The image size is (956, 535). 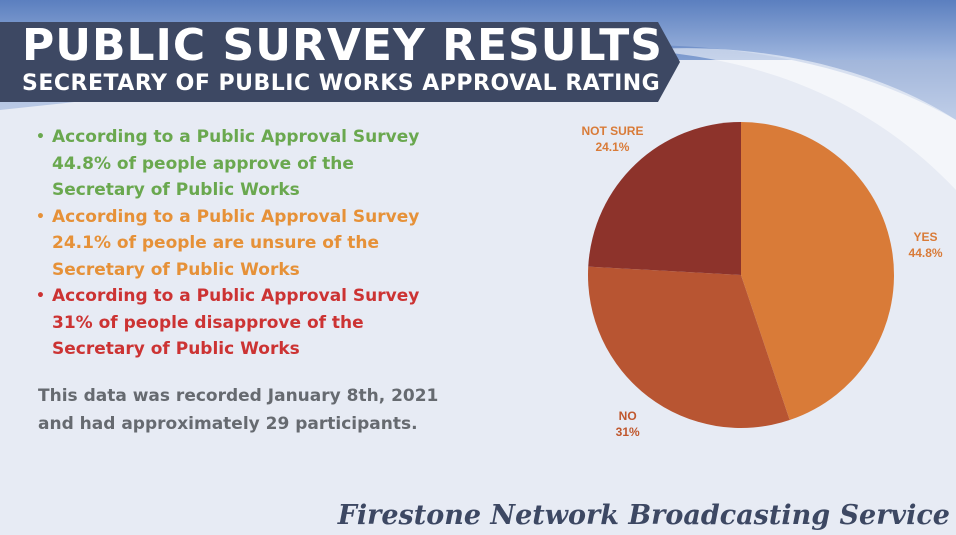 I want to click on note-line: and had approximately 29 participants., so click(x=228, y=424).